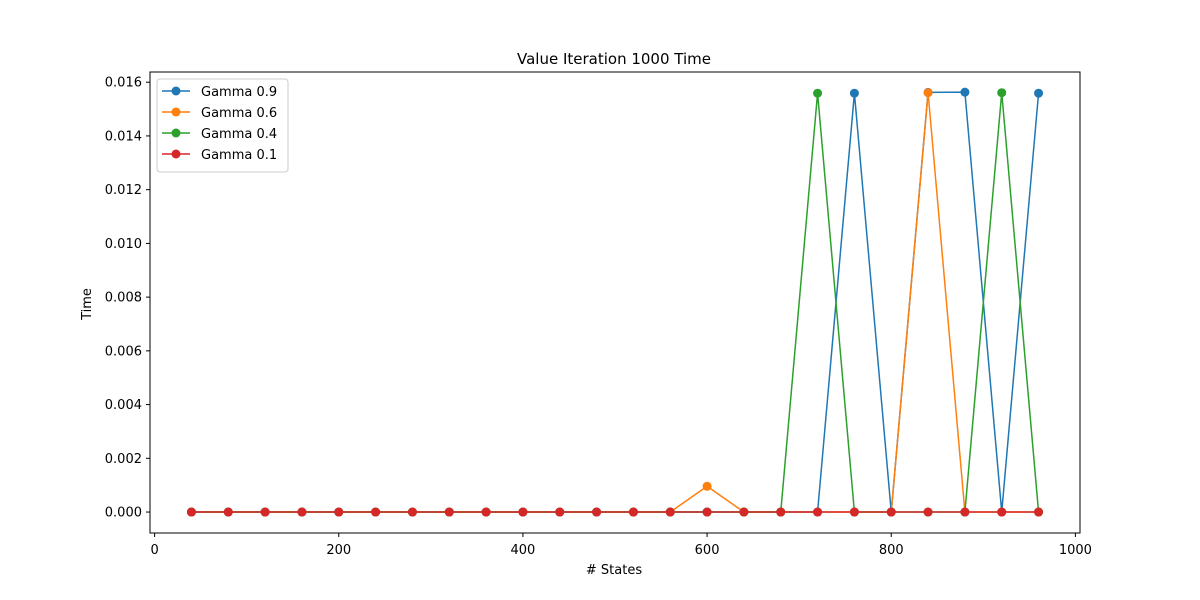 The image size is (1200, 600). What do you see at coordinates (87, 304) in the screenshot?
I see `y-axis-label: Time` at bounding box center [87, 304].